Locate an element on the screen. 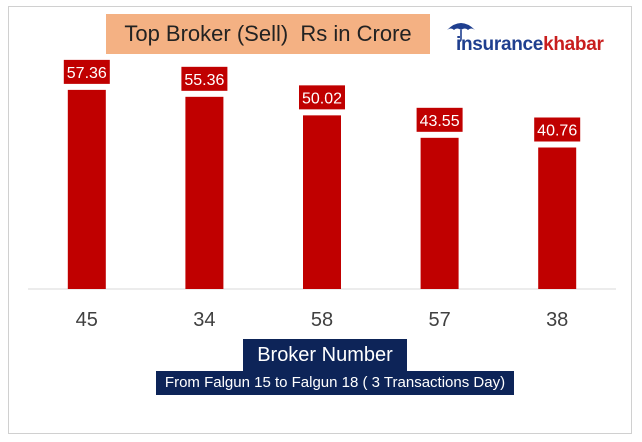  data-label: 43.55 is located at coordinates (440, 121).